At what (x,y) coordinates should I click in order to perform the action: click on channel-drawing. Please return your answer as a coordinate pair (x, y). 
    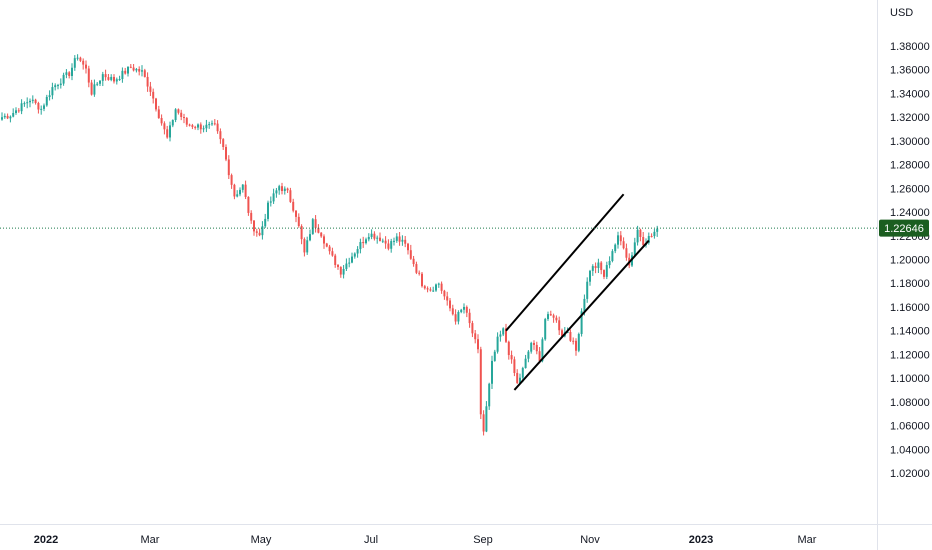
    Looking at the image, I should click on (577, 292).